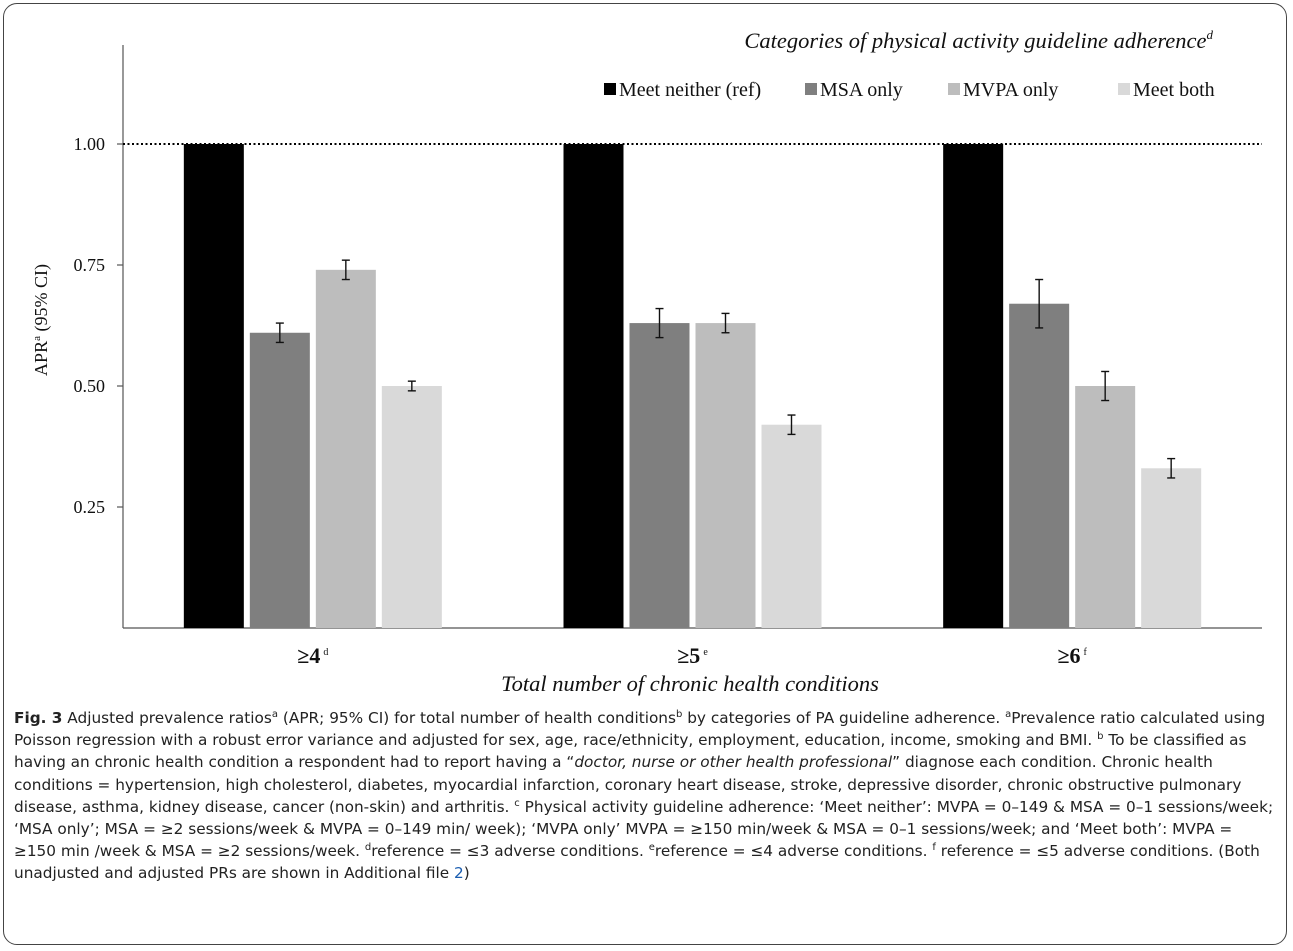  Describe the element at coordinates (167, 718) in the screenshot. I see `caption-text: Adjusted prevalence ratios` at that location.